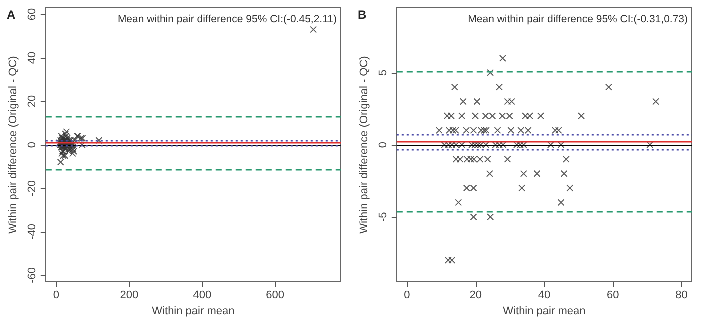  What do you see at coordinates (578, 20) in the screenshot?
I see `annotation: Mean within pair difference 95% CI:(-0.31,0.73)` at bounding box center [578, 20].